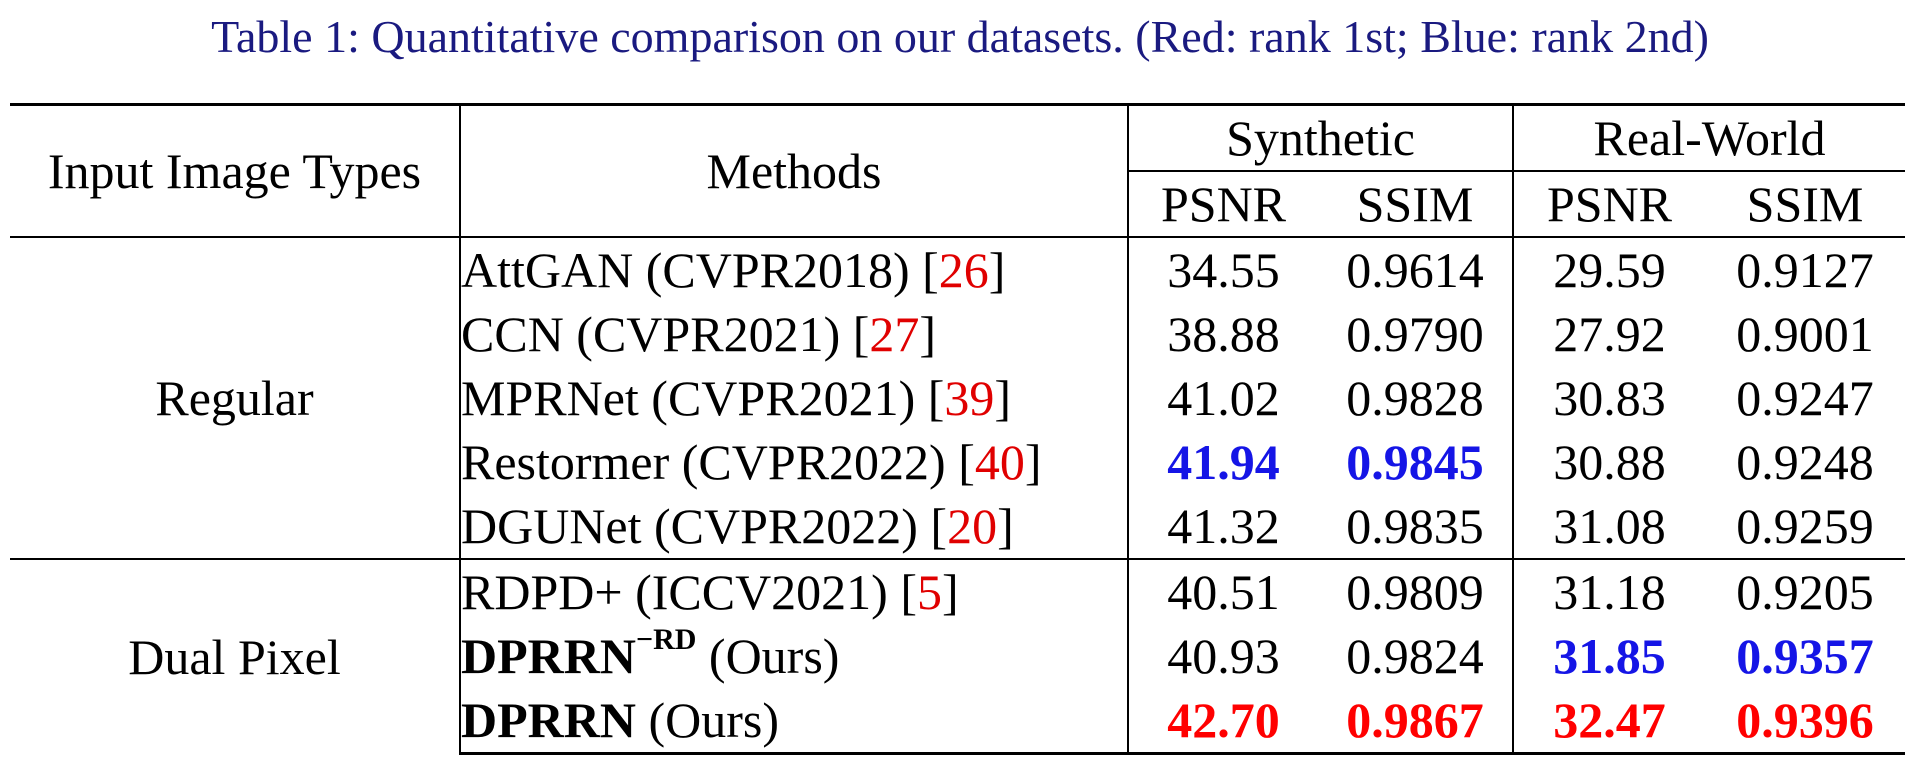 This screenshot has height=762, width=1920. What do you see at coordinates (1608, 334) in the screenshot?
I see `real-psnr-value: 27.92` at bounding box center [1608, 334].